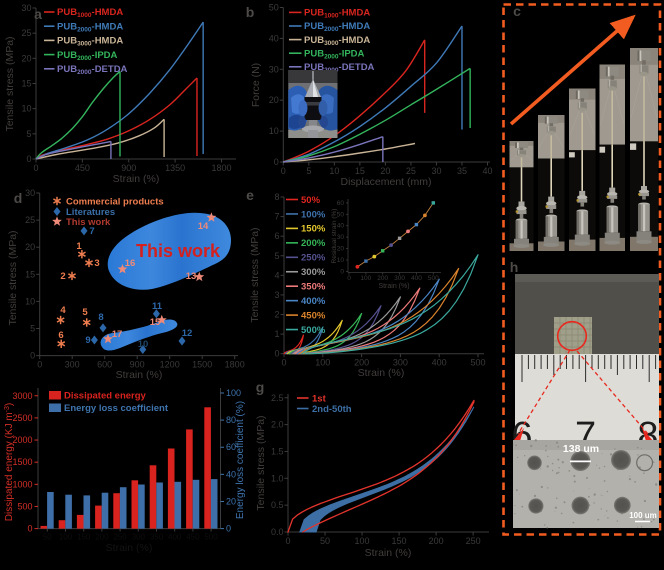 This screenshot has height=570, width=664. What do you see at coordinates (277, 425) in the screenshot?
I see `svg-text: 2.0` at bounding box center [277, 425].